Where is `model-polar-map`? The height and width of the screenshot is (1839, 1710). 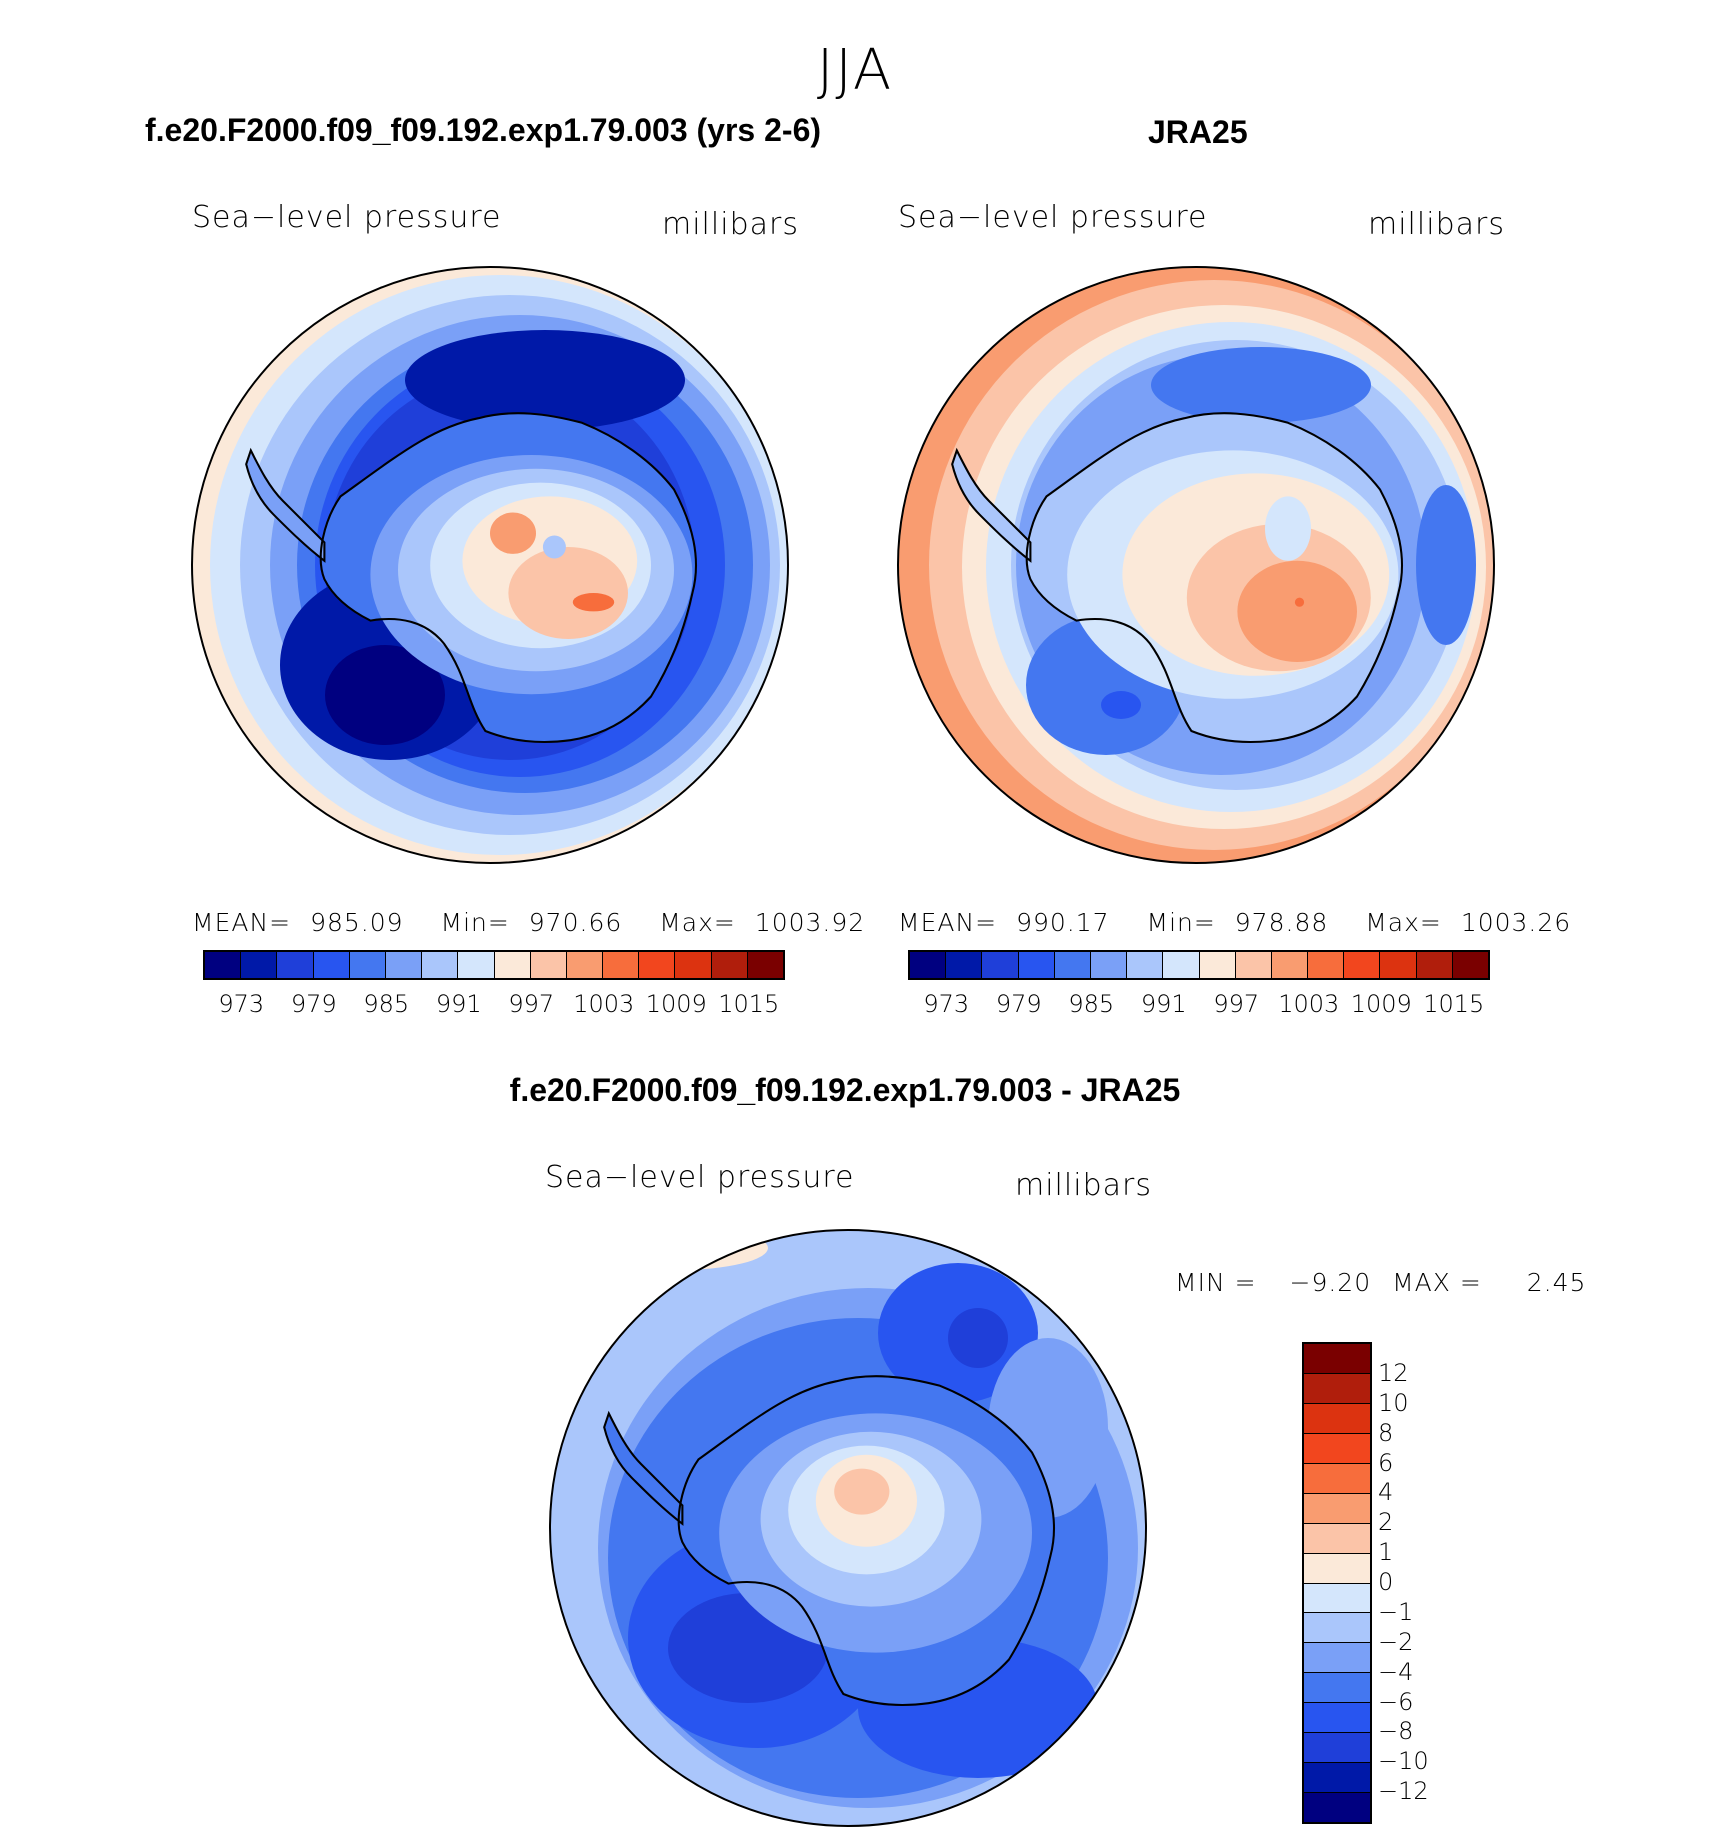 model-polar-map is located at coordinates (490, 565).